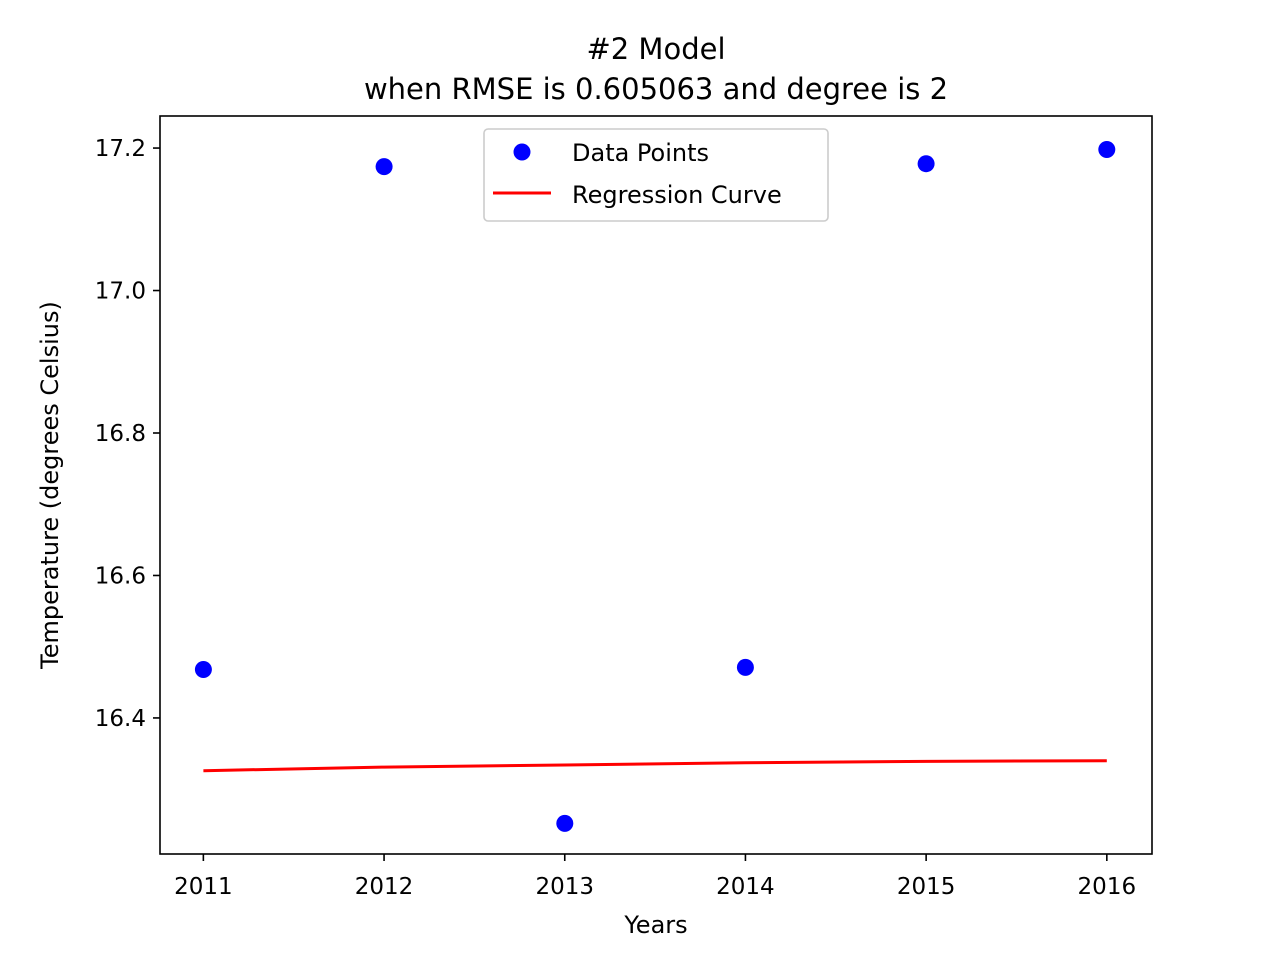  Describe the element at coordinates (655, 49) in the screenshot. I see `chart-title: #2 Model` at that location.